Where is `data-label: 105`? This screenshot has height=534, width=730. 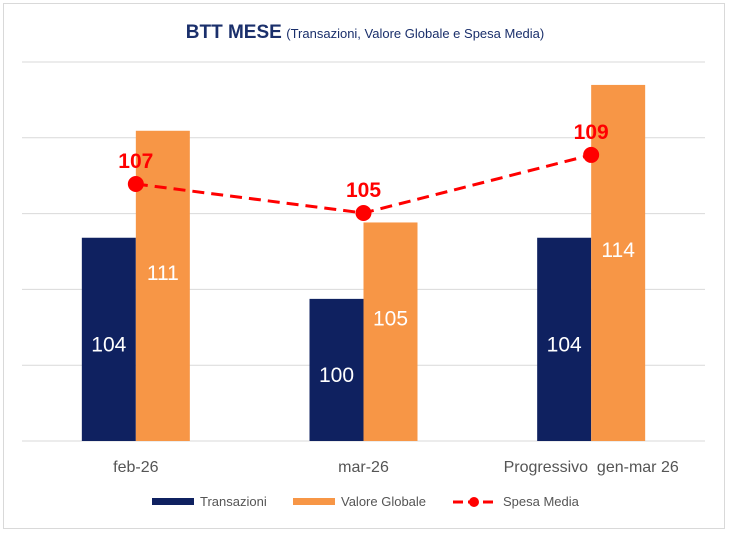 data-label: 105 is located at coordinates (390, 319).